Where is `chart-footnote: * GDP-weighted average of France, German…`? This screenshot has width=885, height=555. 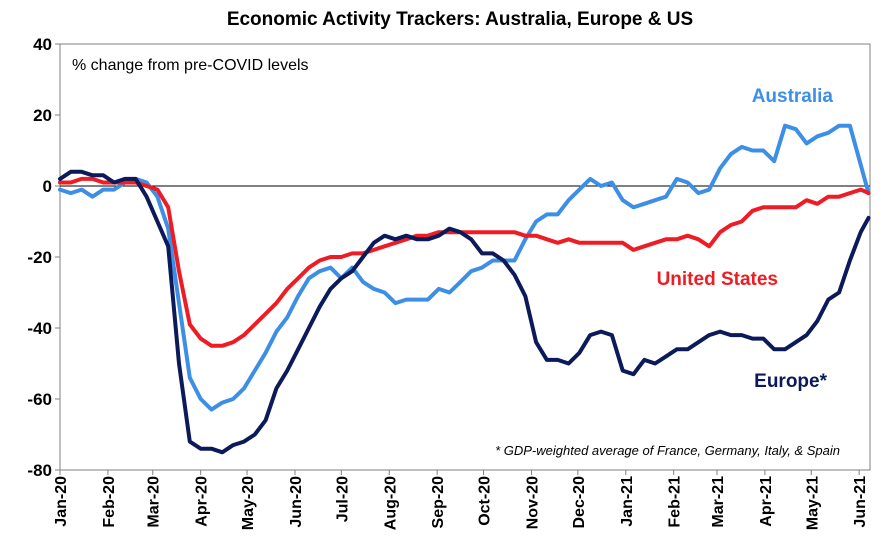
chart-footnote: * GDP-weighted average of France, German… is located at coordinates (667, 450).